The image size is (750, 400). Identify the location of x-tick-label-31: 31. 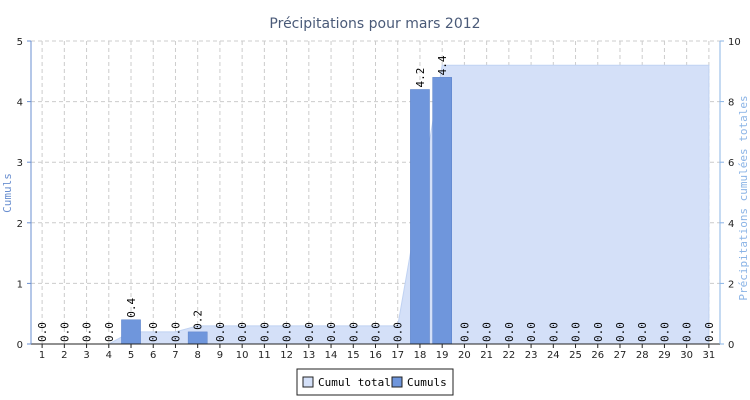
(709, 355).